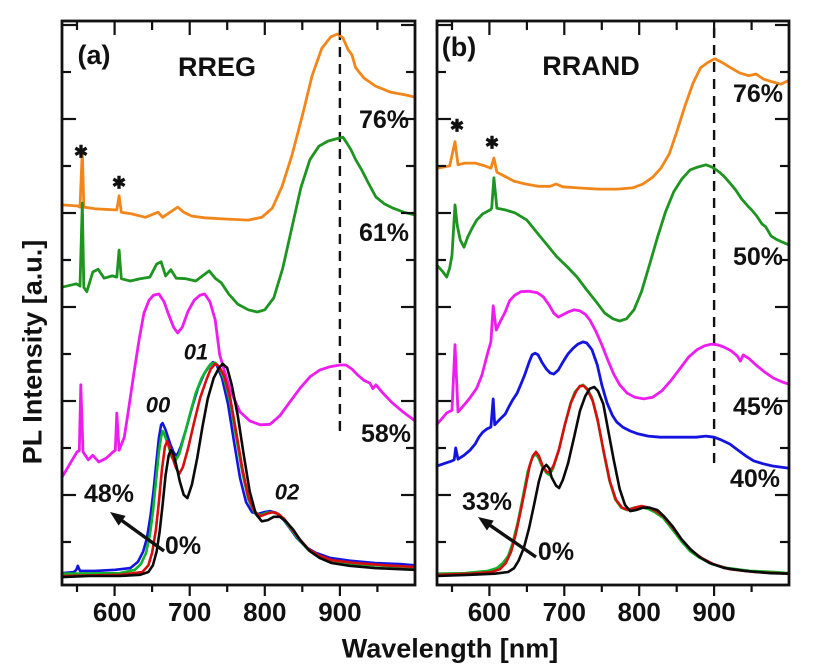 The width and height of the screenshot is (817, 668). What do you see at coordinates (755, 479) in the screenshot?
I see `curve-label-40: 40%` at bounding box center [755, 479].